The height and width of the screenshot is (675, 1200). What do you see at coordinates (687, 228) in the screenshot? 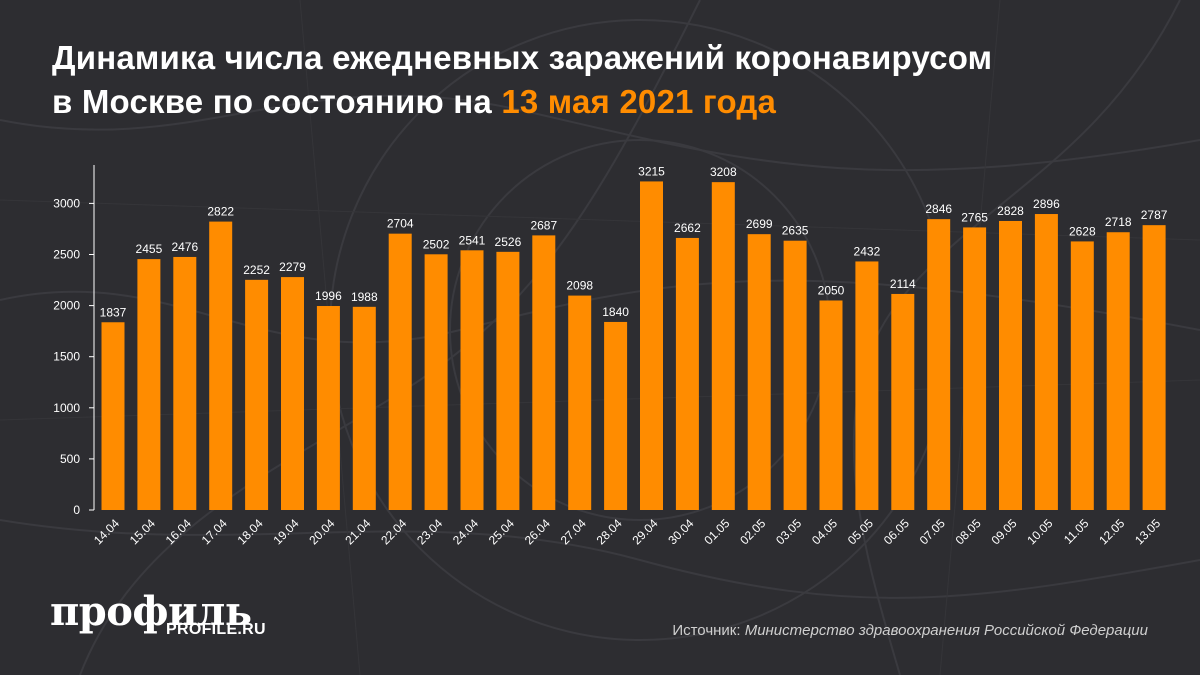
I see `bar-value-label: 2662` at bounding box center [687, 228].